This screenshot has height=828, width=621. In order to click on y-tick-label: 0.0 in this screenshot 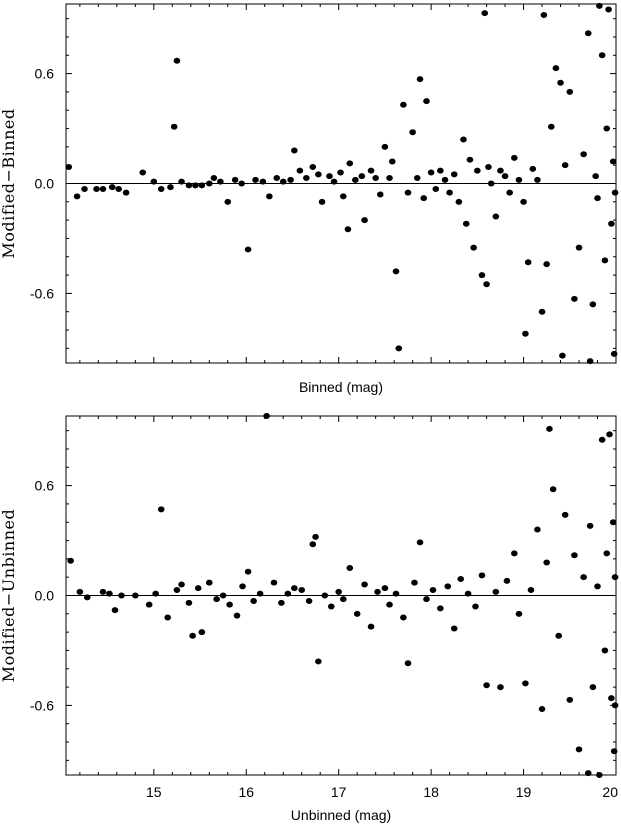, I will do `click(45, 184)`.